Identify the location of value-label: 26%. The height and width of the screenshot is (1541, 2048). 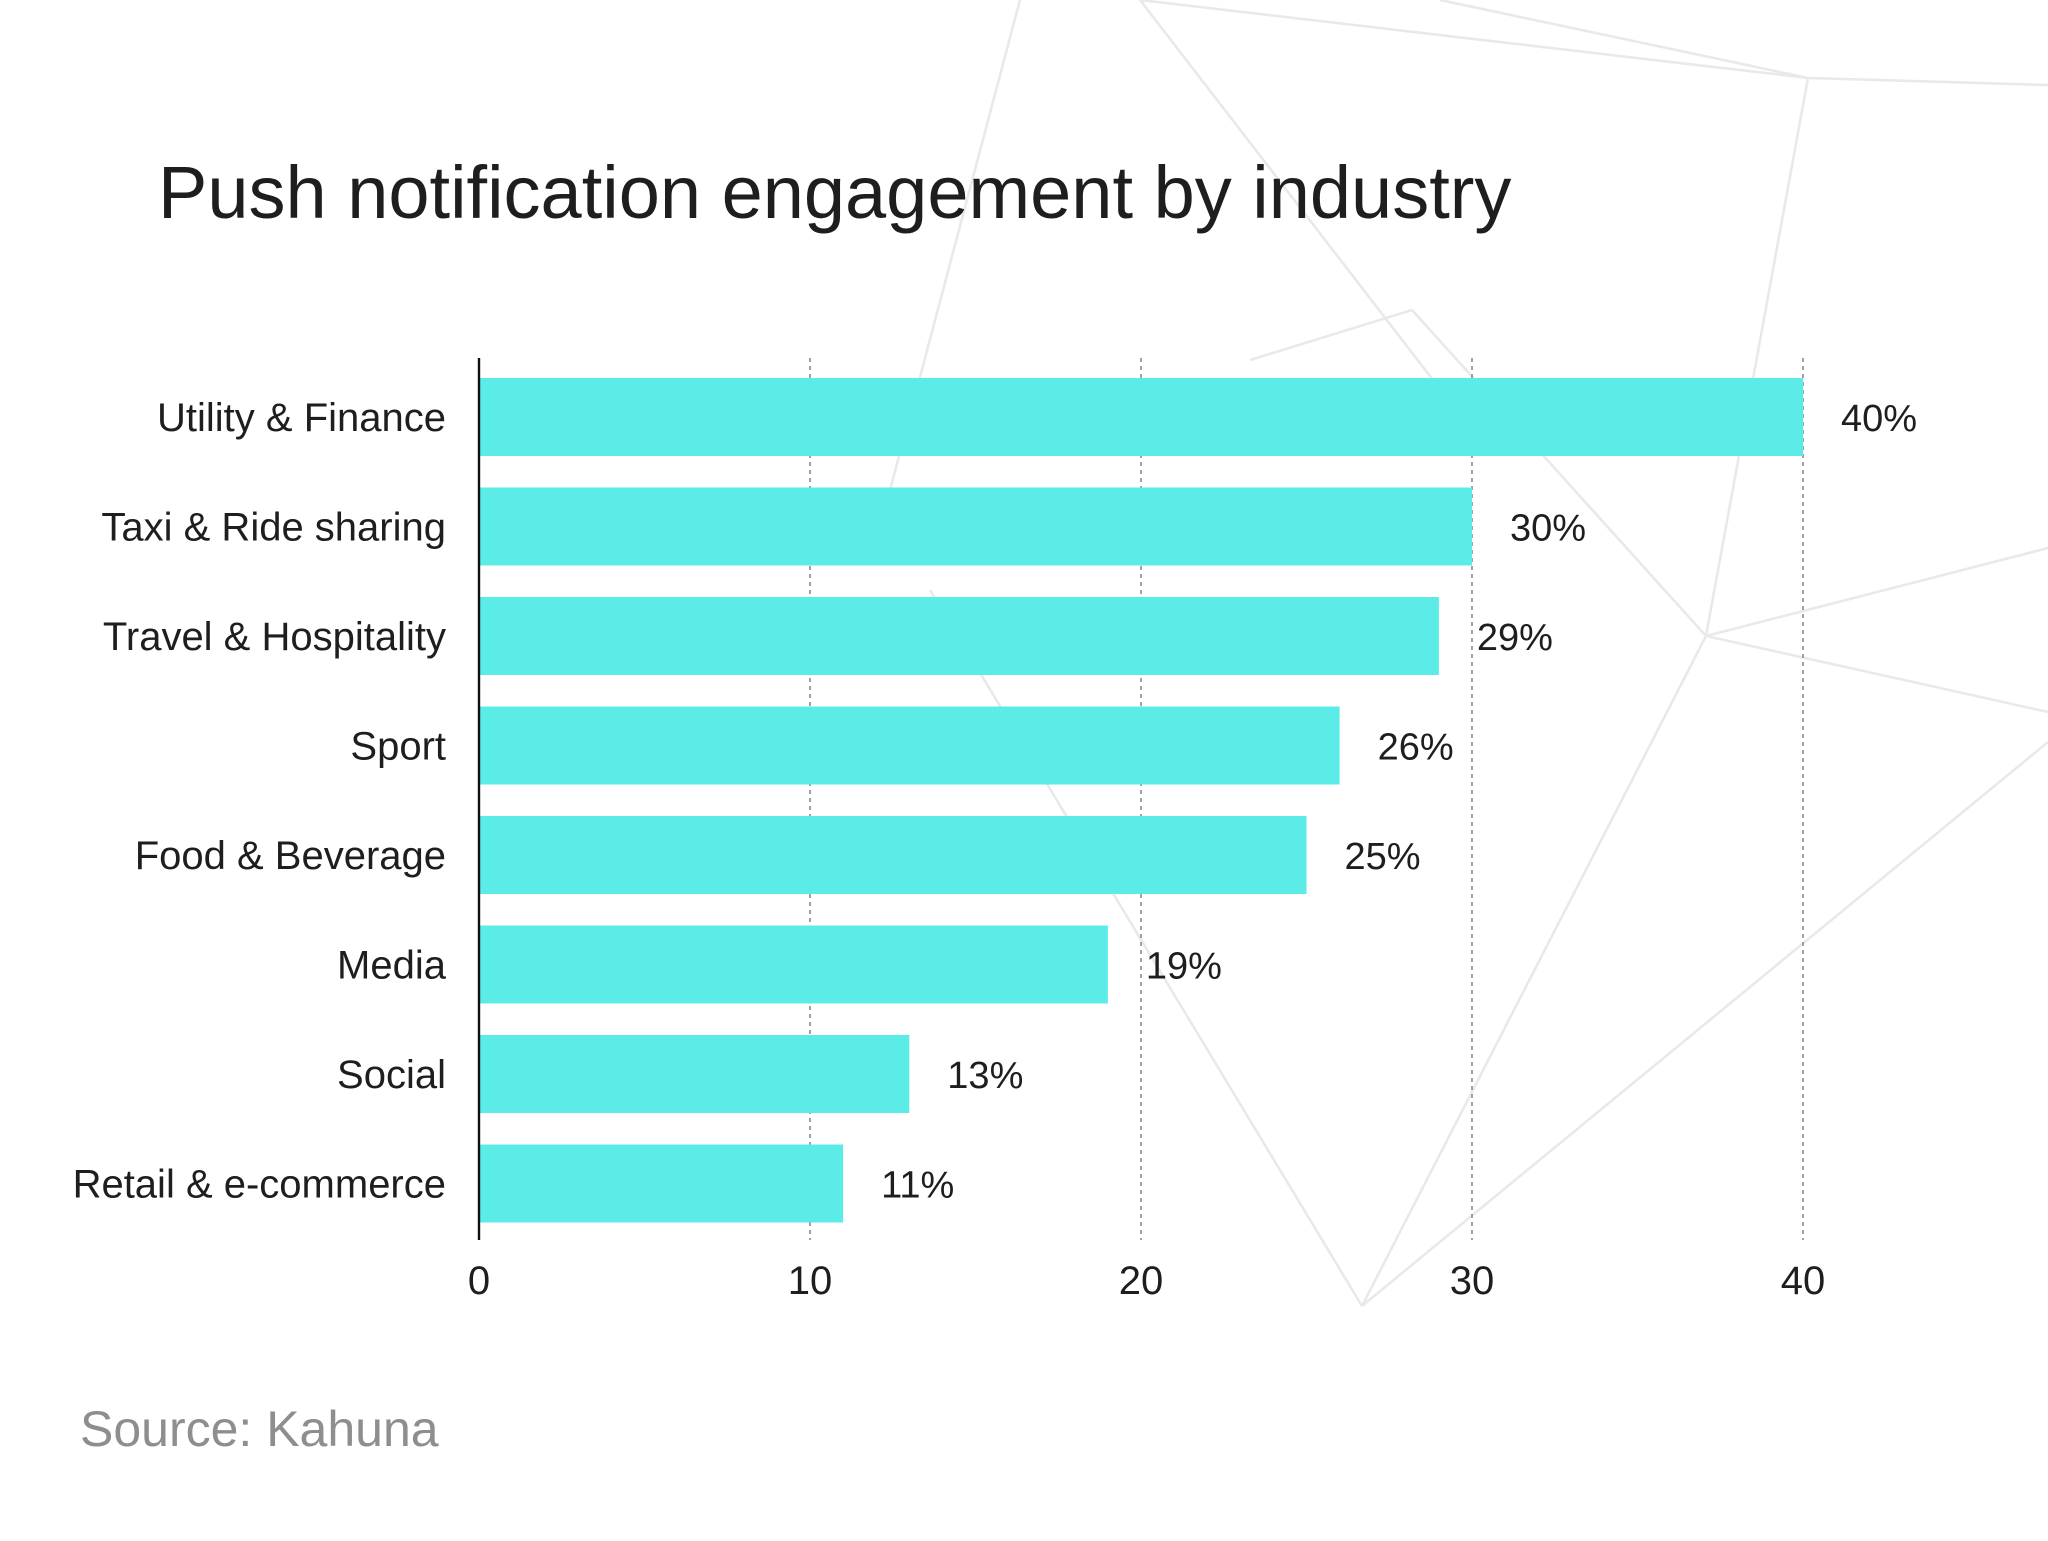
(1416, 748).